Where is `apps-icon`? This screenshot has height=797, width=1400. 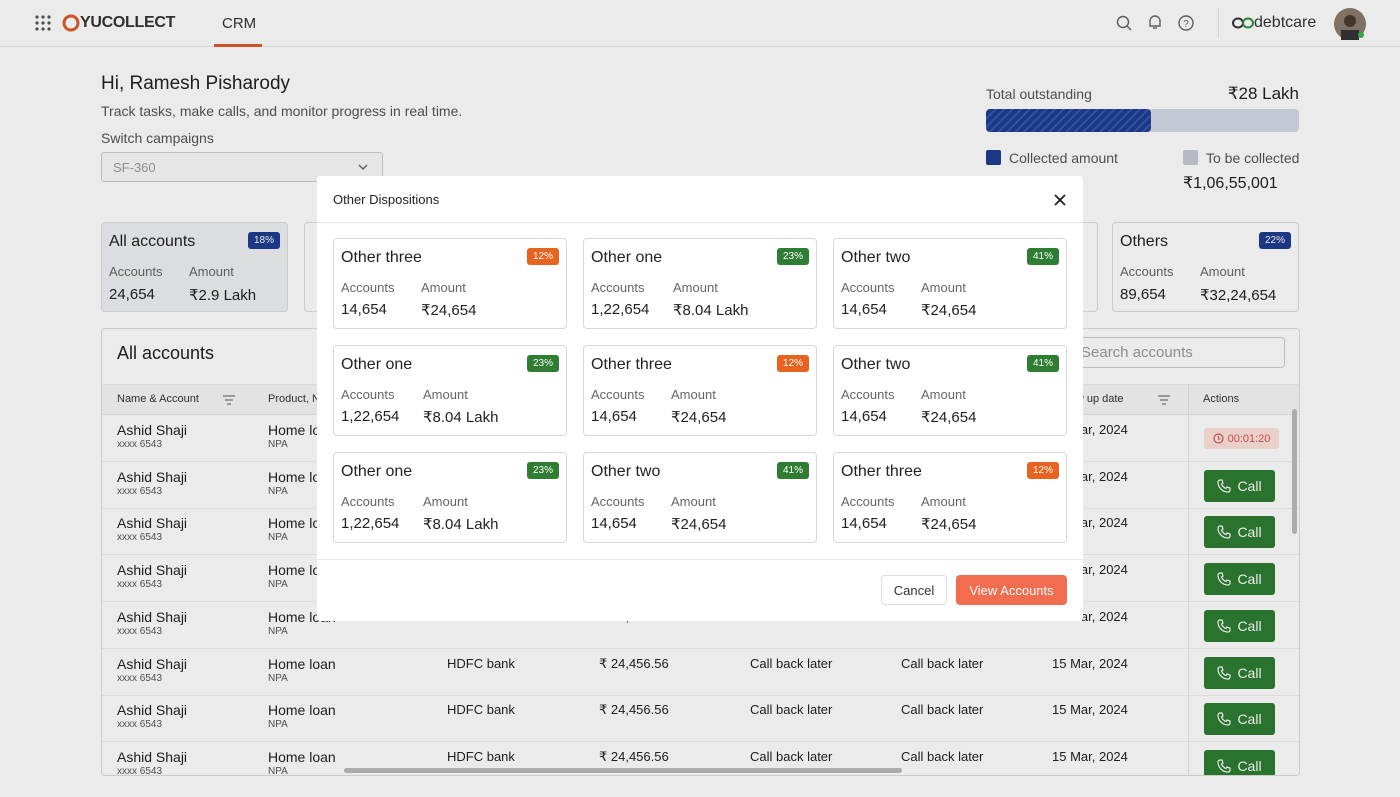 apps-icon is located at coordinates (43, 23).